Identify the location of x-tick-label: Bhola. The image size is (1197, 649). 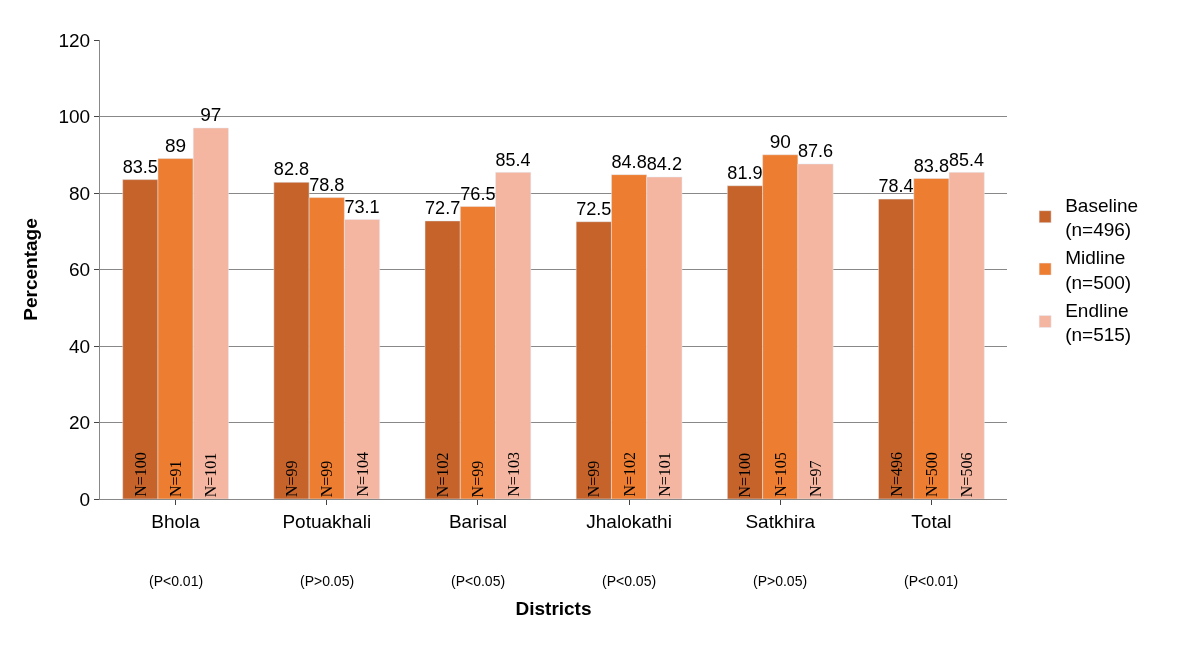
(176, 521).